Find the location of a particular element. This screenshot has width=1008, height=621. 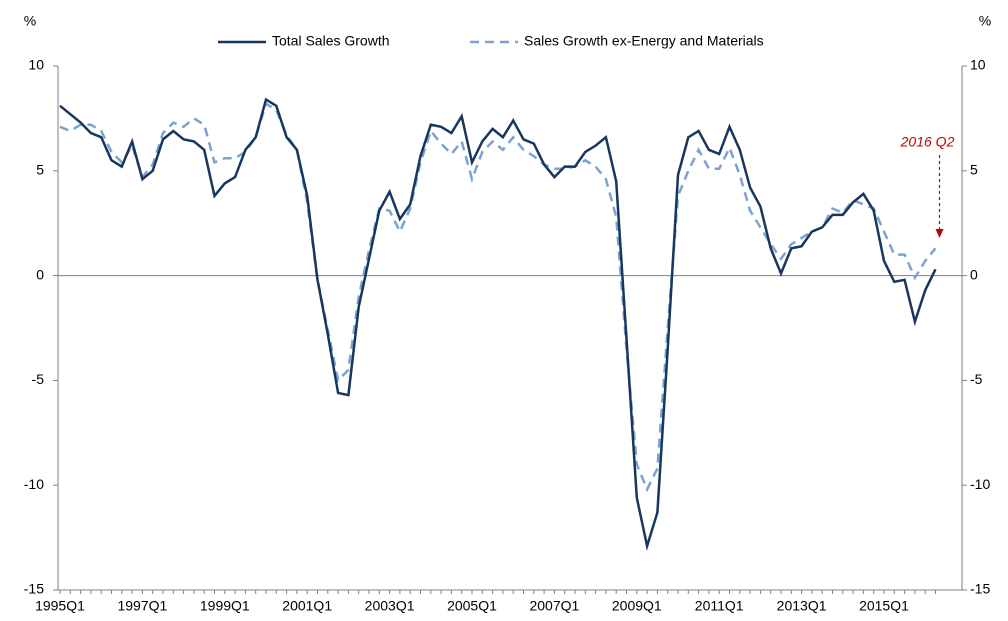

y2-axis-unit: % is located at coordinates (985, 21).